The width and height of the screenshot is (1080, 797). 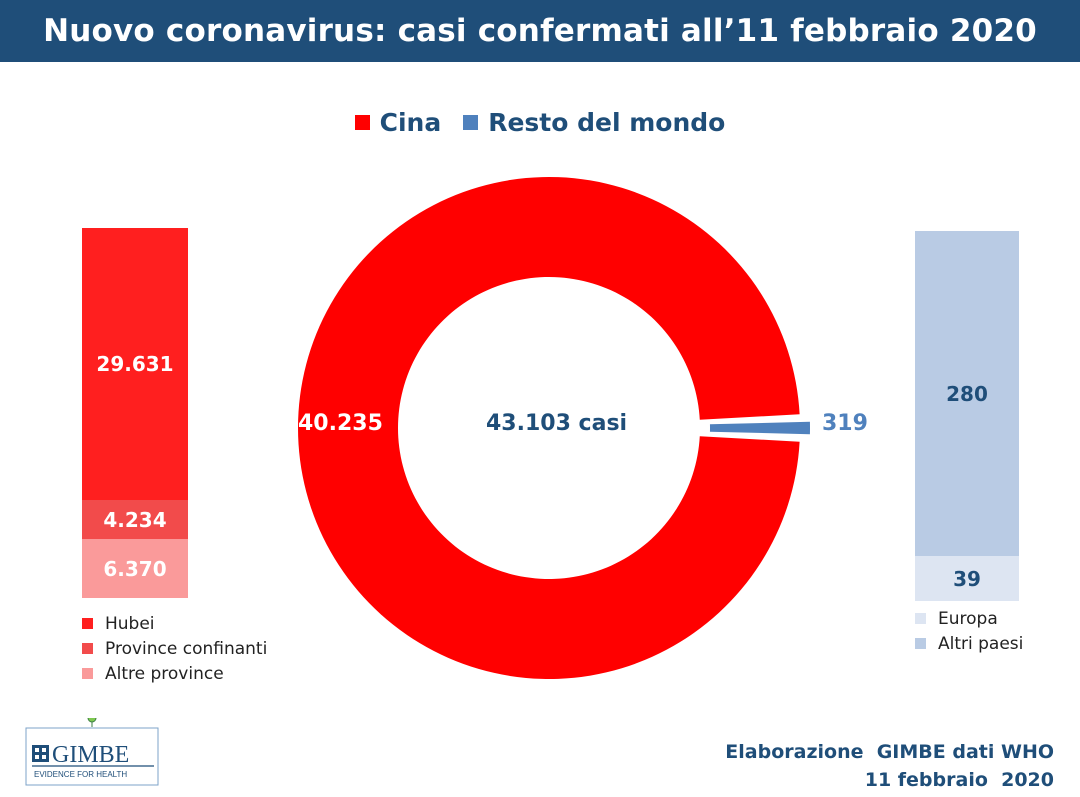 What do you see at coordinates (959, 780) in the screenshot?
I see `credit-line-2: 11 febbraio 2020` at bounding box center [959, 780].